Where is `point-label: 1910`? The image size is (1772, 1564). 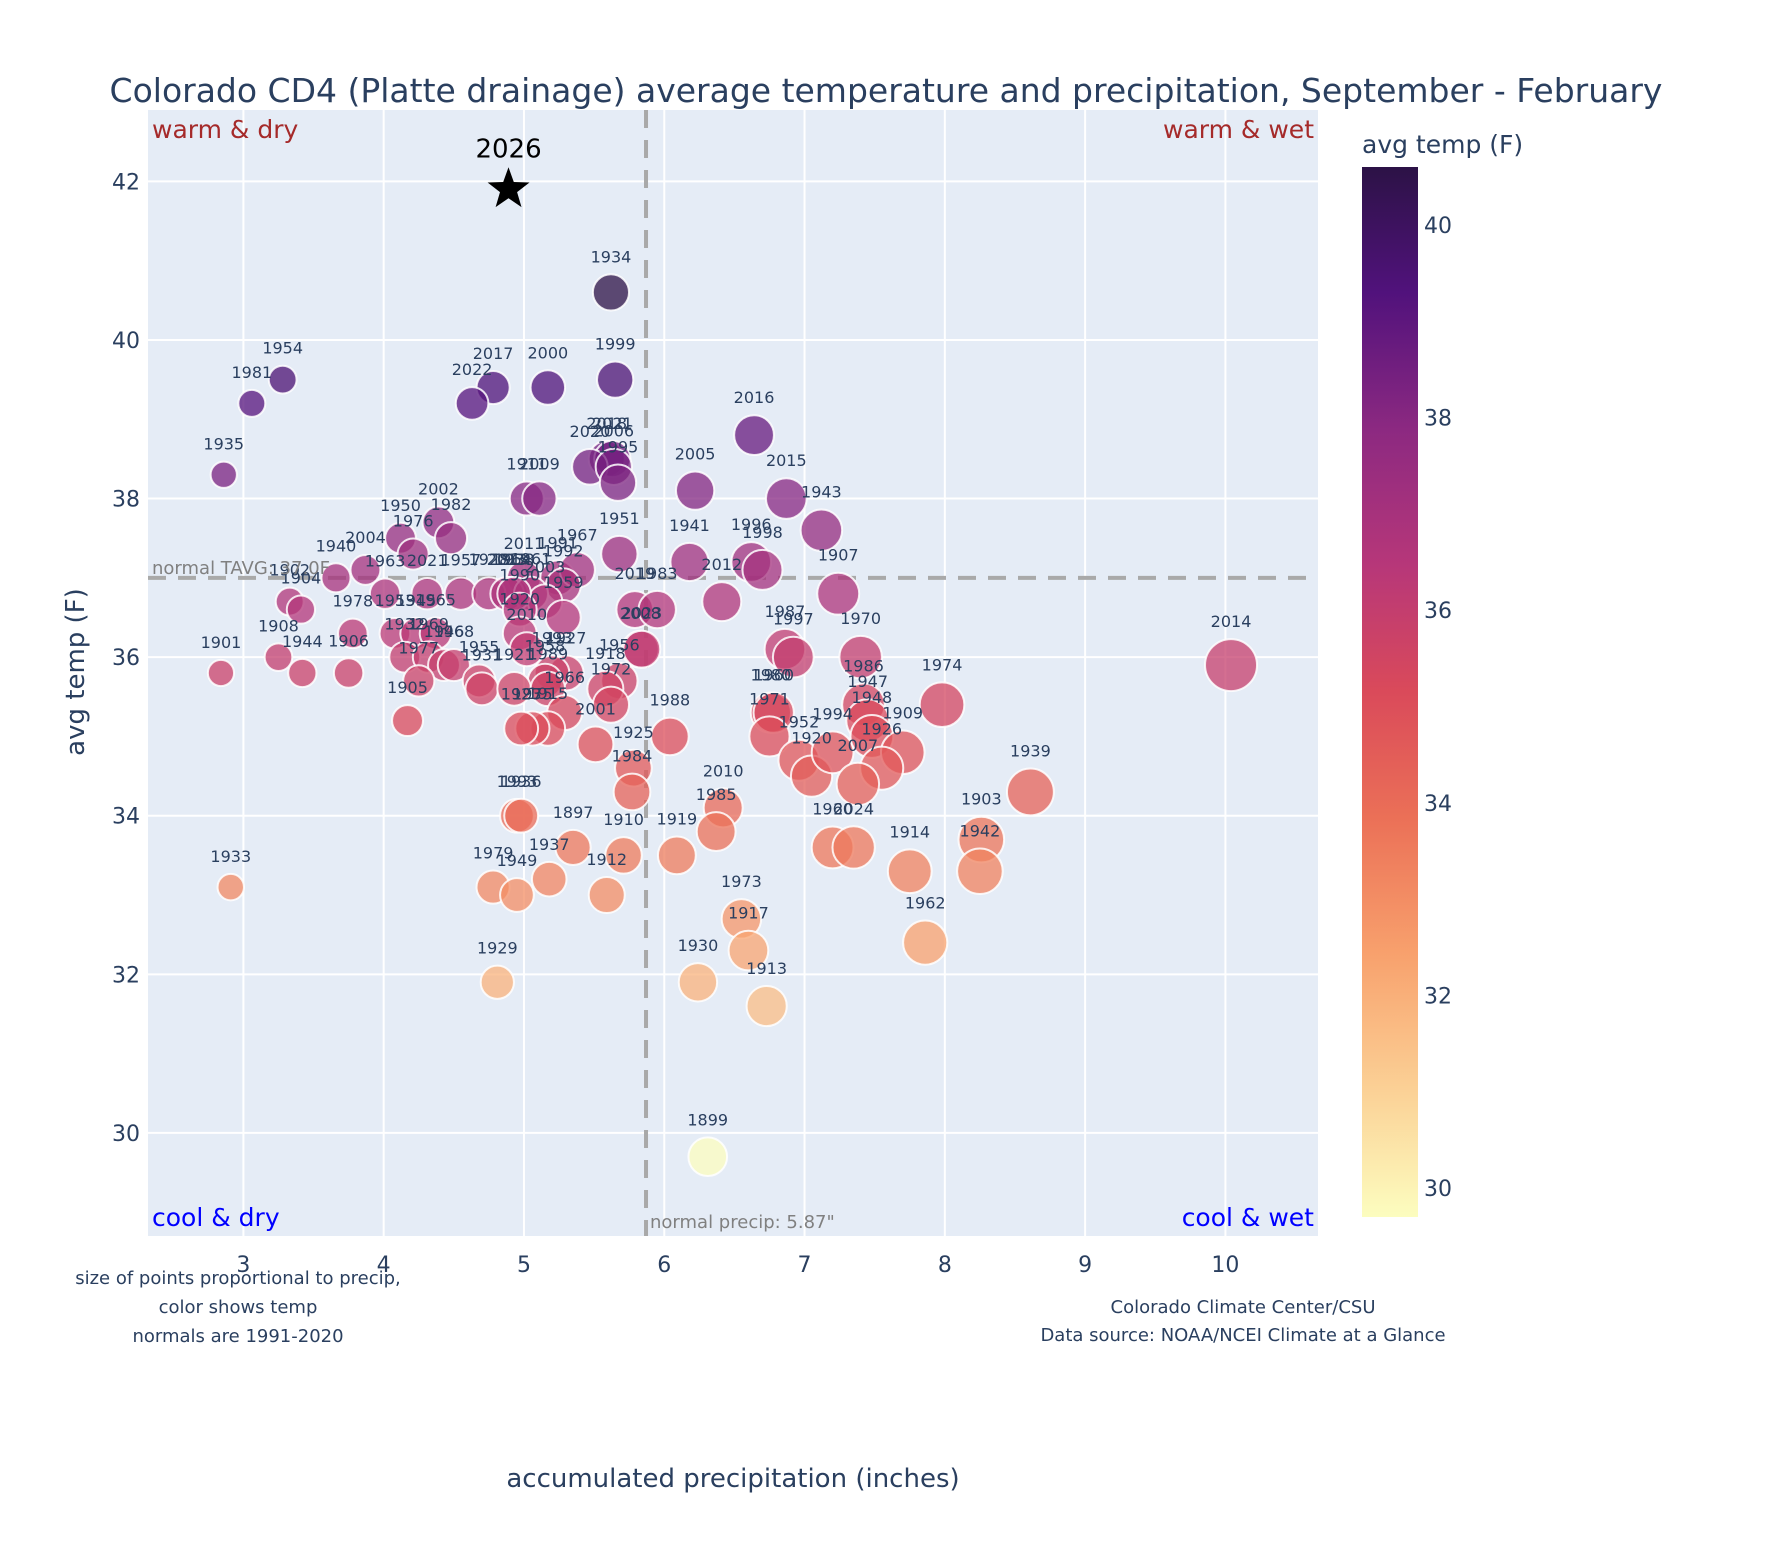
point-label: 1910 is located at coordinates (623, 819).